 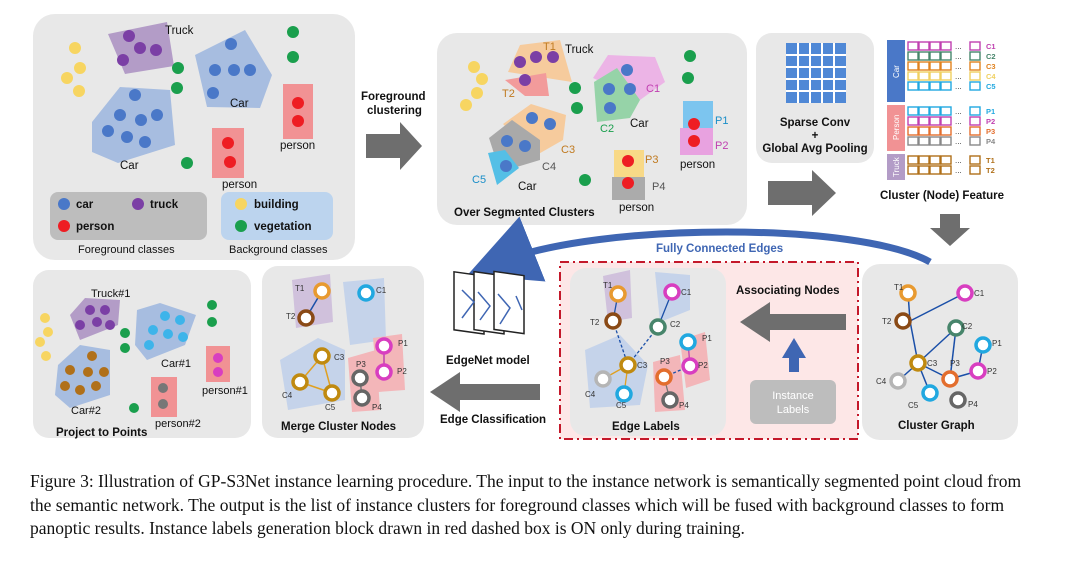 What do you see at coordinates (568, 150) in the screenshot?
I see `c3-label: C3` at bounding box center [568, 150].